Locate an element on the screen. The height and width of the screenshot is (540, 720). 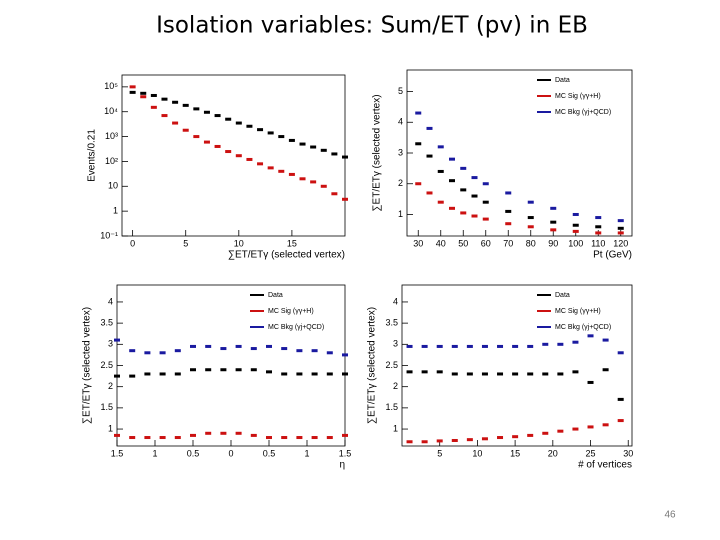
y-tick-label: 10 is located at coordinates (113, 186).